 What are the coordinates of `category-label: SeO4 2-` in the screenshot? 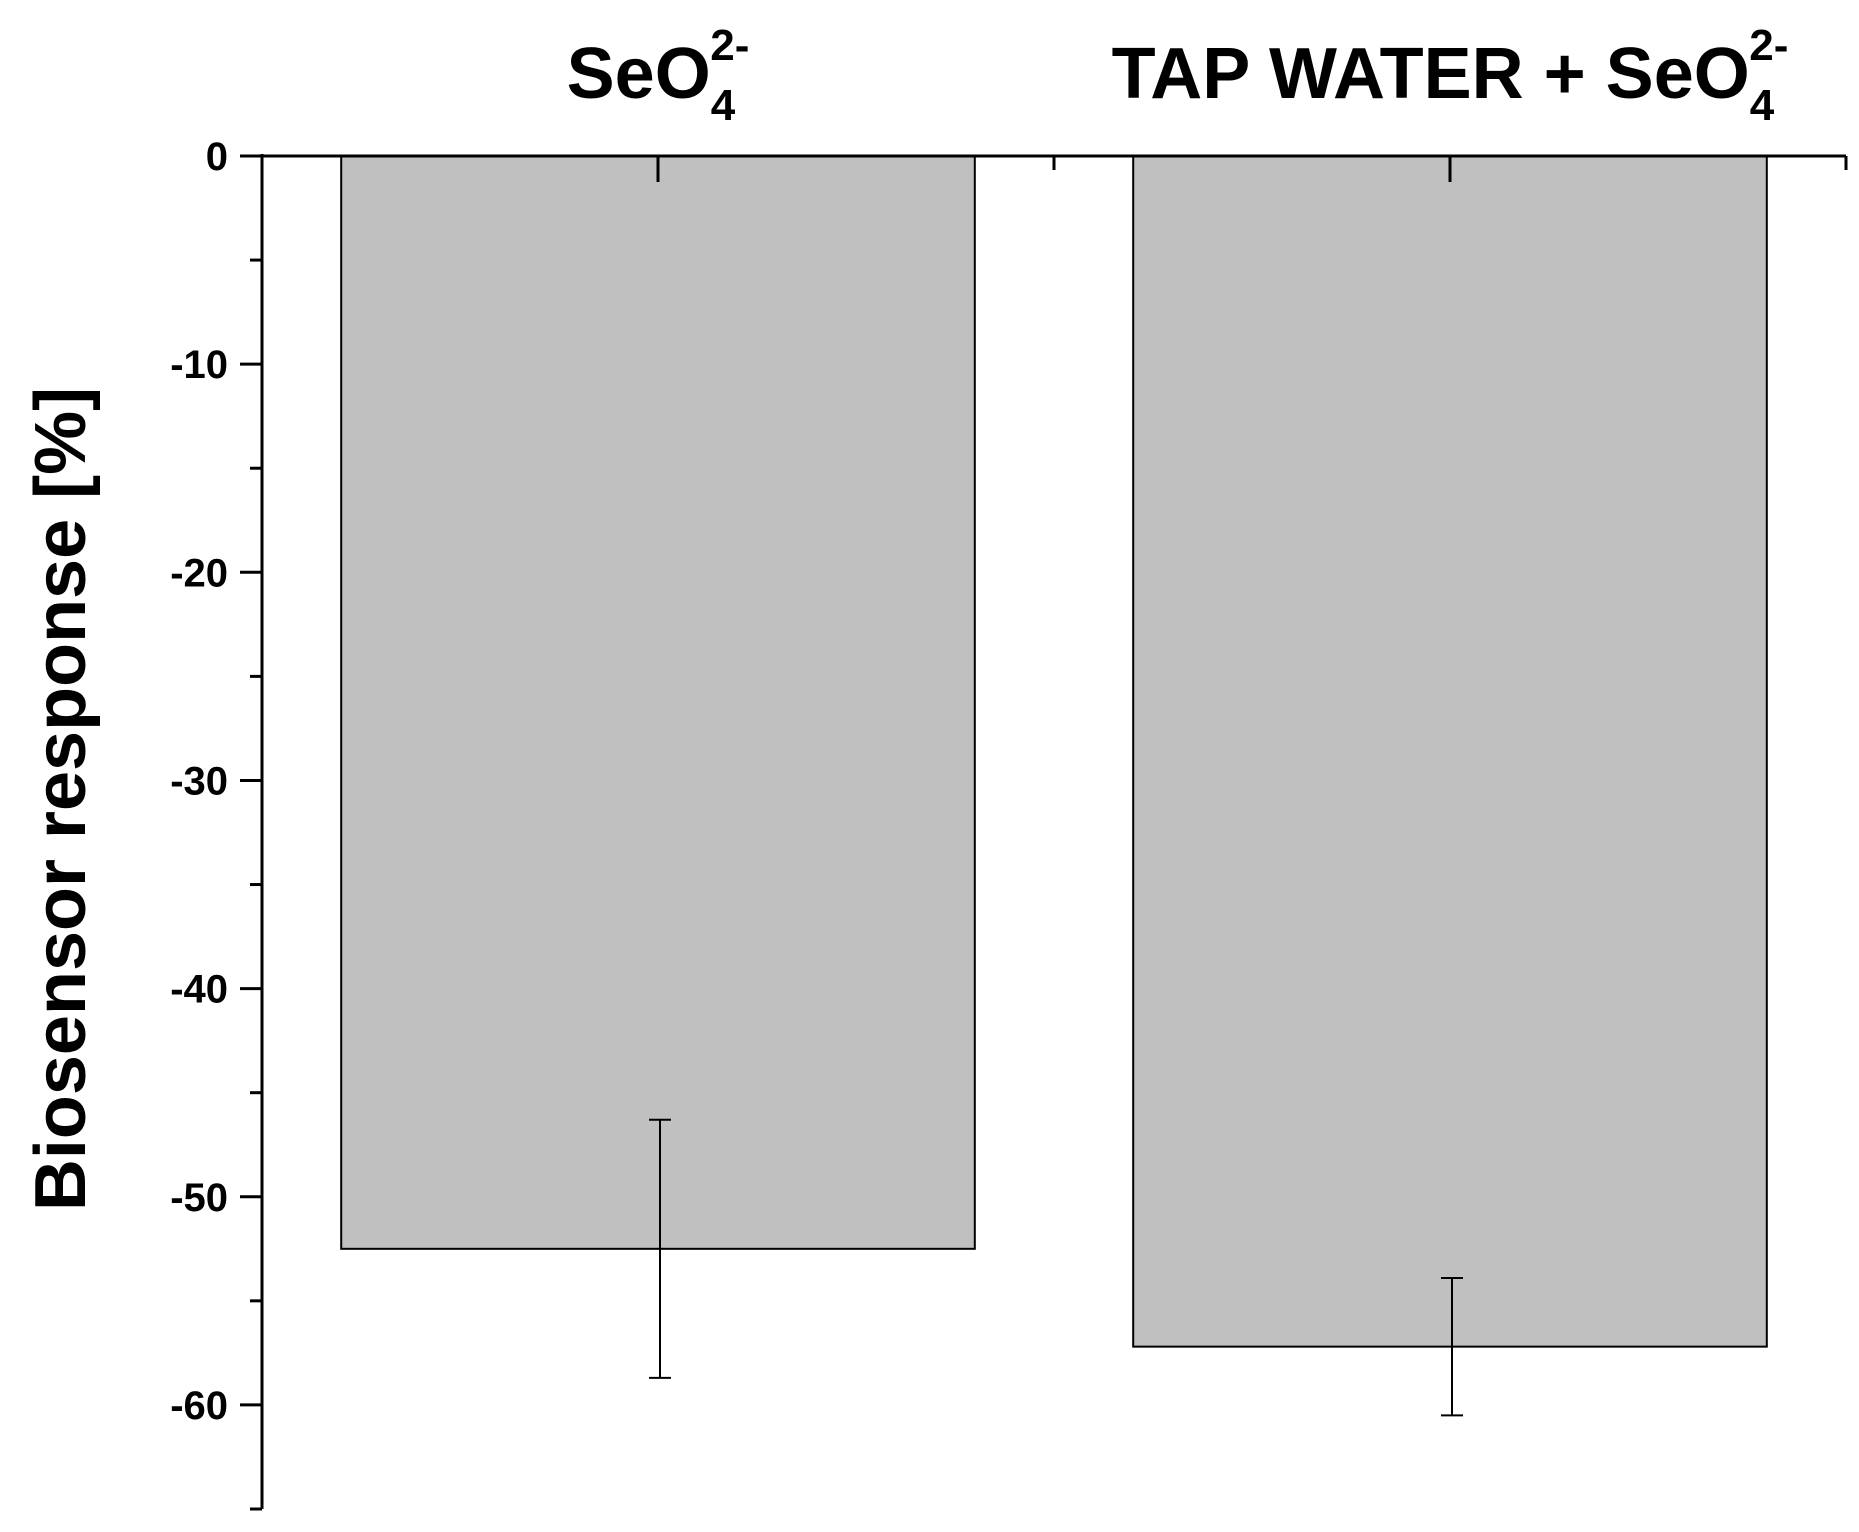 It's located at (658, 75).